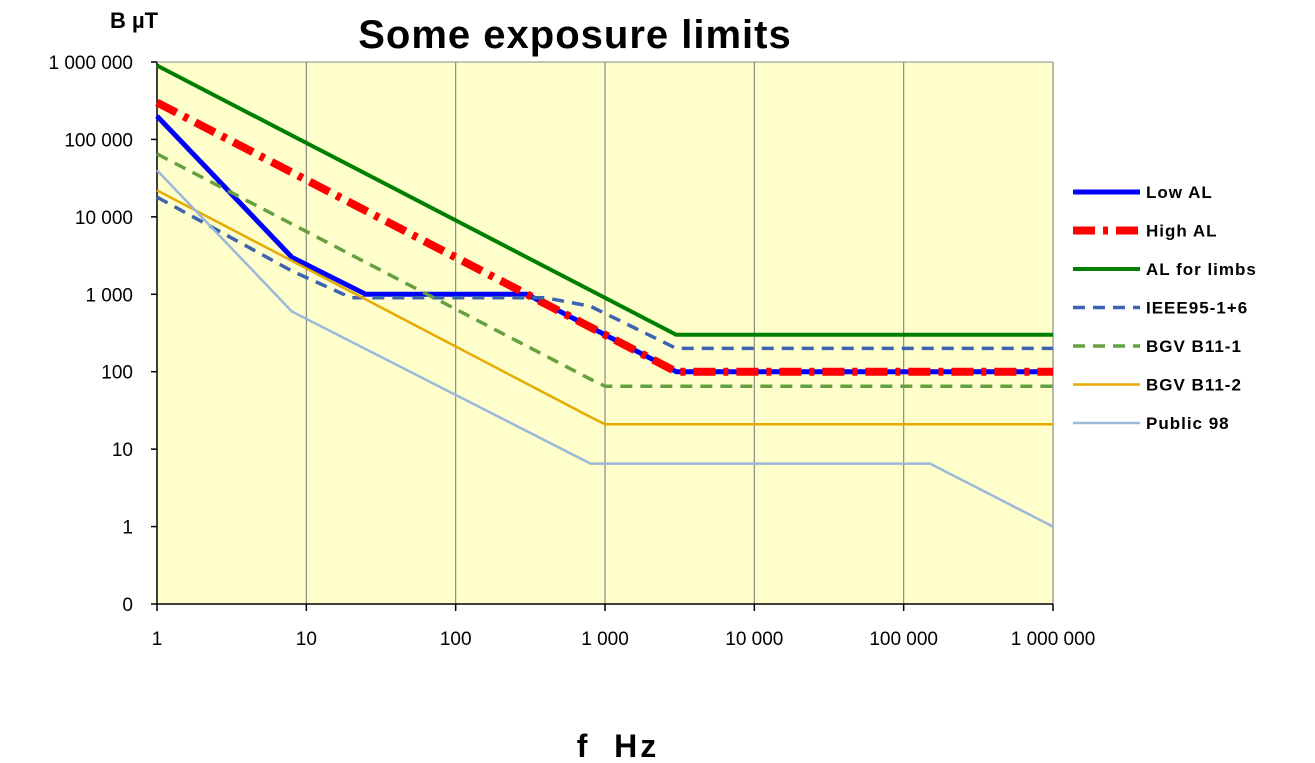 Image resolution: width=1315 pixels, height=763 pixels. Describe the element at coordinates (1194, 346) in the screenshot. I see `legend-label-bgv-b11-1: BGV B11-1` at that location.